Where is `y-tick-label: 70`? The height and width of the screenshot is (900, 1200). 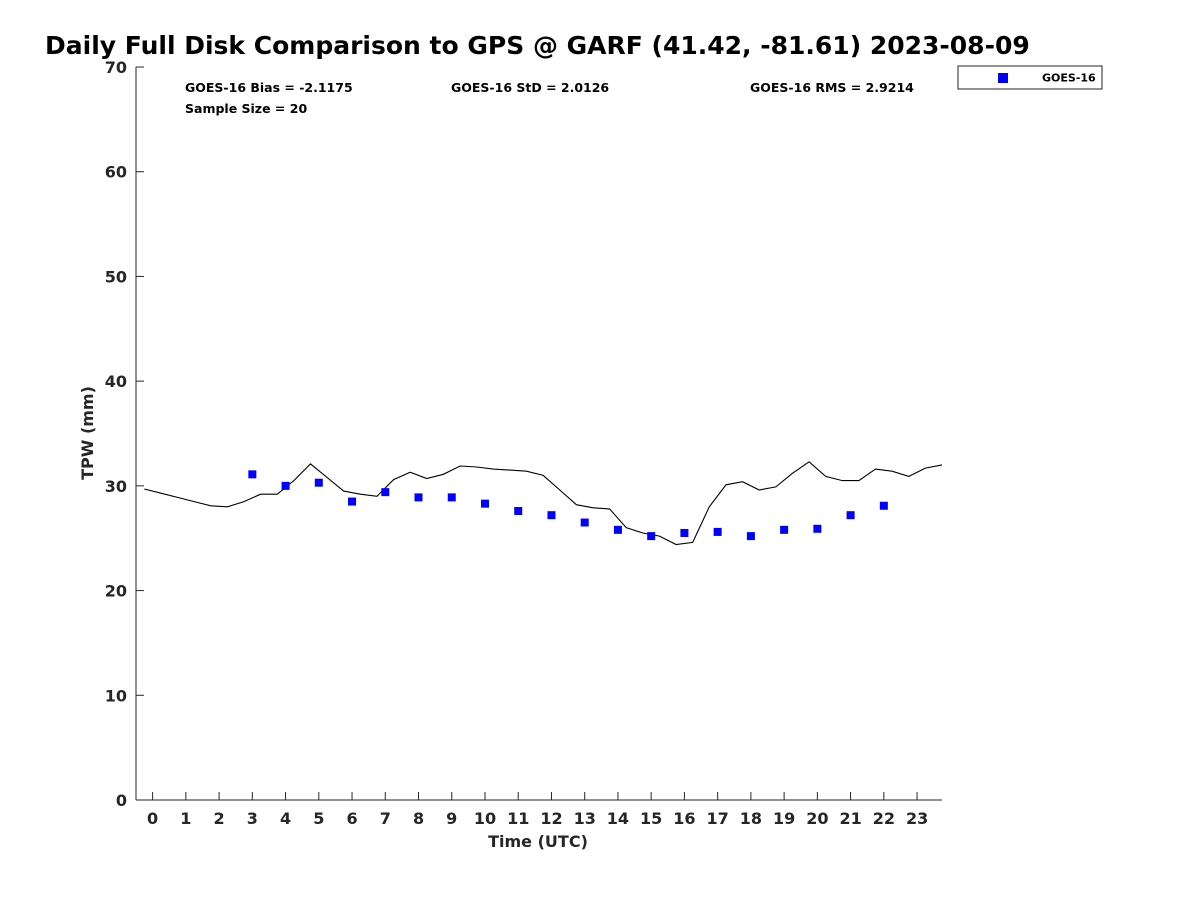
y-tick-label: 70 is located at coordinates (116, 67).